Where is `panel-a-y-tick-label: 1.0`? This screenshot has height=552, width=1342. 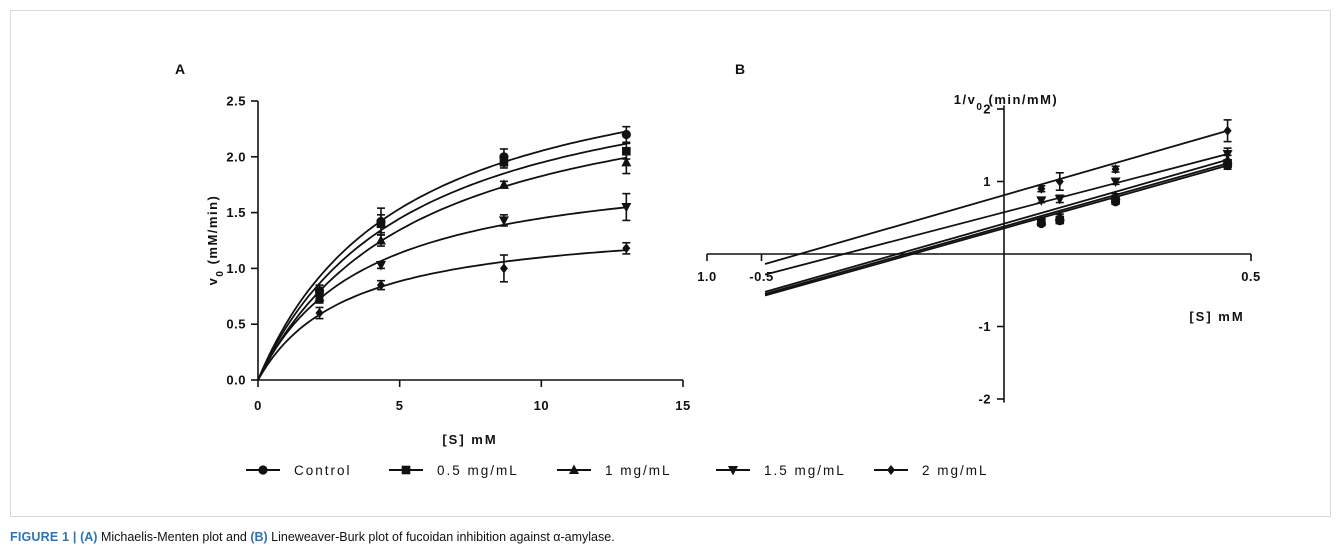 panel-a-y-tick-label: 1.0 is located at coordinates (236, 268).